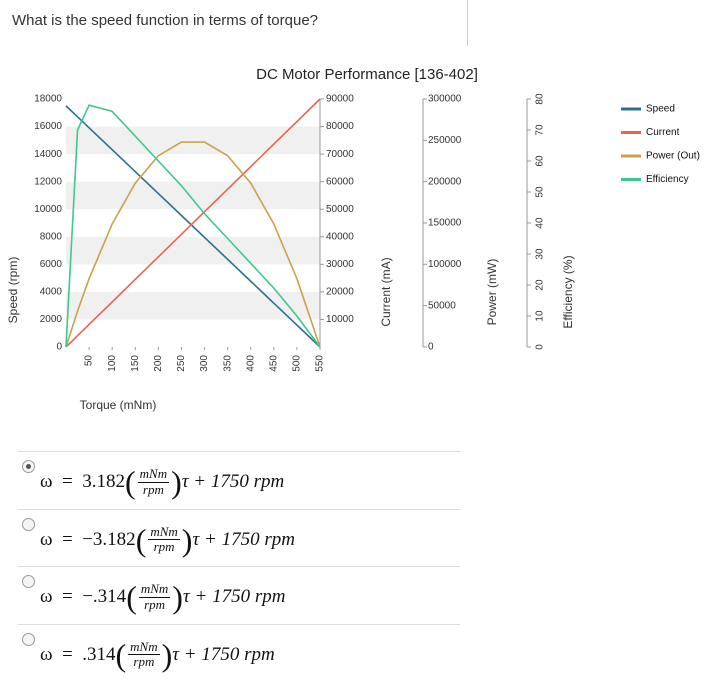 This screenshot has height=682, width=719. I want to click on tick-label: 30000, so click(340, 264).